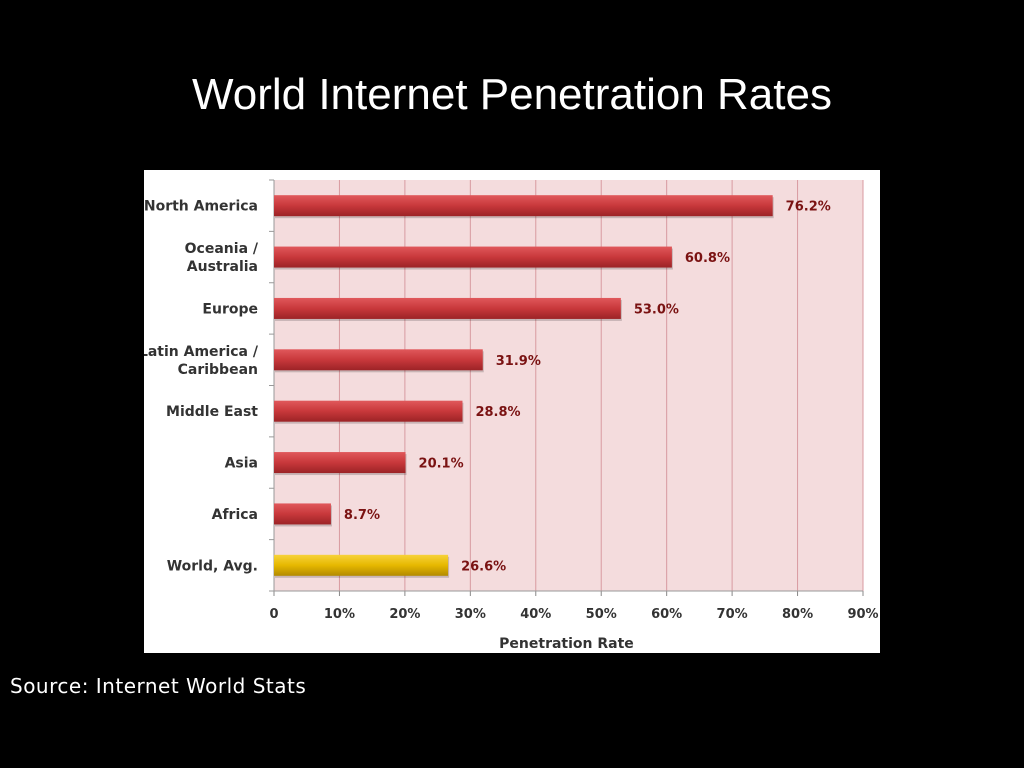 This screenshot has width=1024, height=768. Describe the element at coordinates (339, 614) in the screenshot. I see `x-tick-label: 10%` at that location.